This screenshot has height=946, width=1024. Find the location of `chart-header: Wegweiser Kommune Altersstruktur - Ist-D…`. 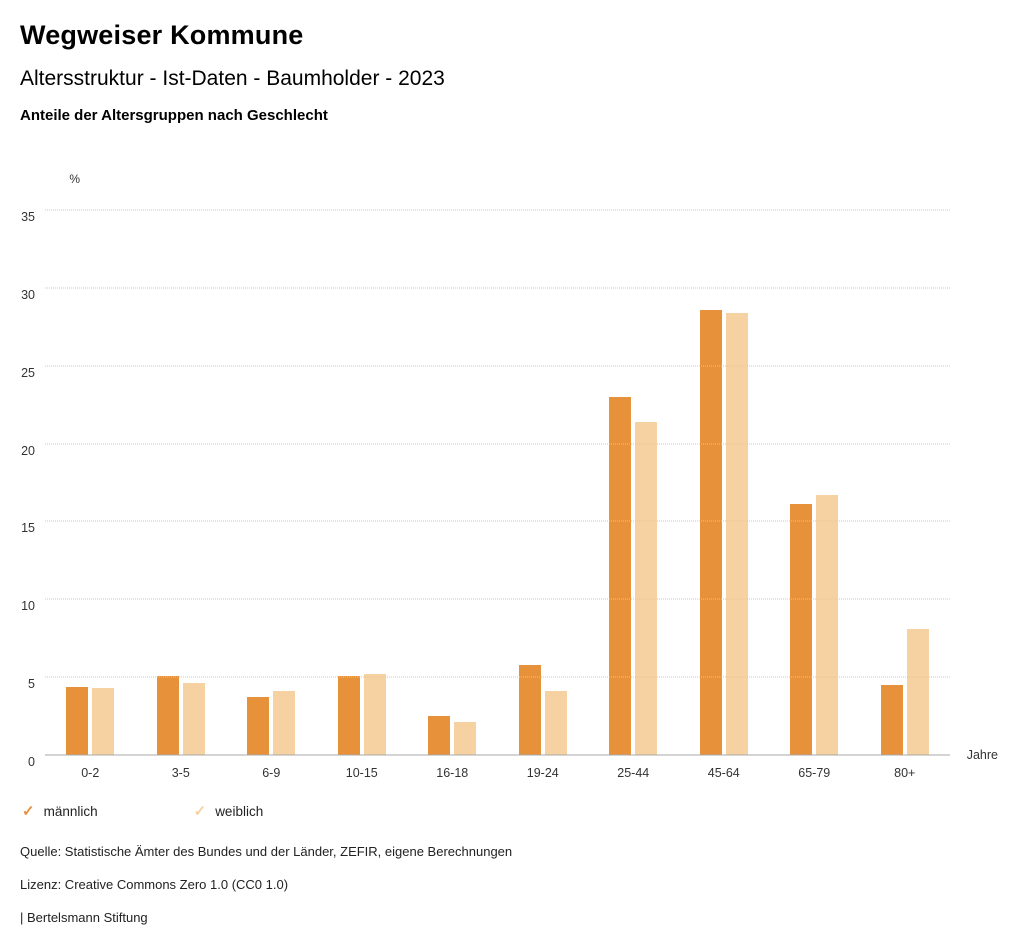

chart-header: Wegweiser Kommune Altersstruktur - Ist-D… is located at coordinates (232, 72).